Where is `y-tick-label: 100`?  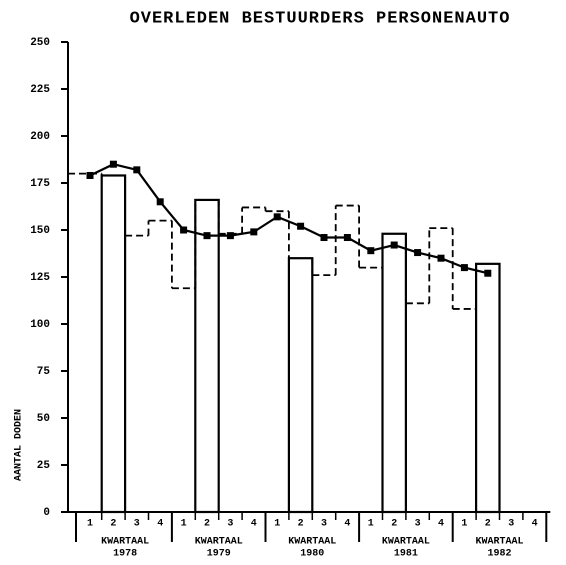 y-tick-label: 100 is located at coordinates (40, 325).